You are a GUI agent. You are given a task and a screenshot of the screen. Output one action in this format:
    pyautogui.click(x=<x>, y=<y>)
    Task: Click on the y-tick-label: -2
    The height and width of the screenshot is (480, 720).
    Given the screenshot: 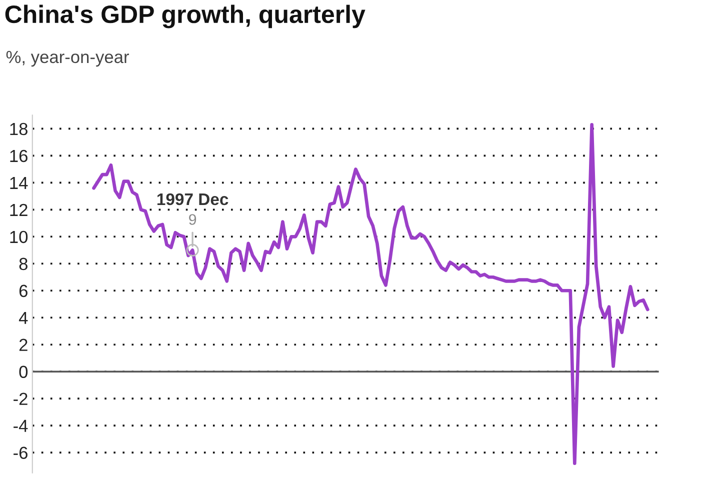 What is the action you would take?
    pyautogui.click(x=21, y=398)
    